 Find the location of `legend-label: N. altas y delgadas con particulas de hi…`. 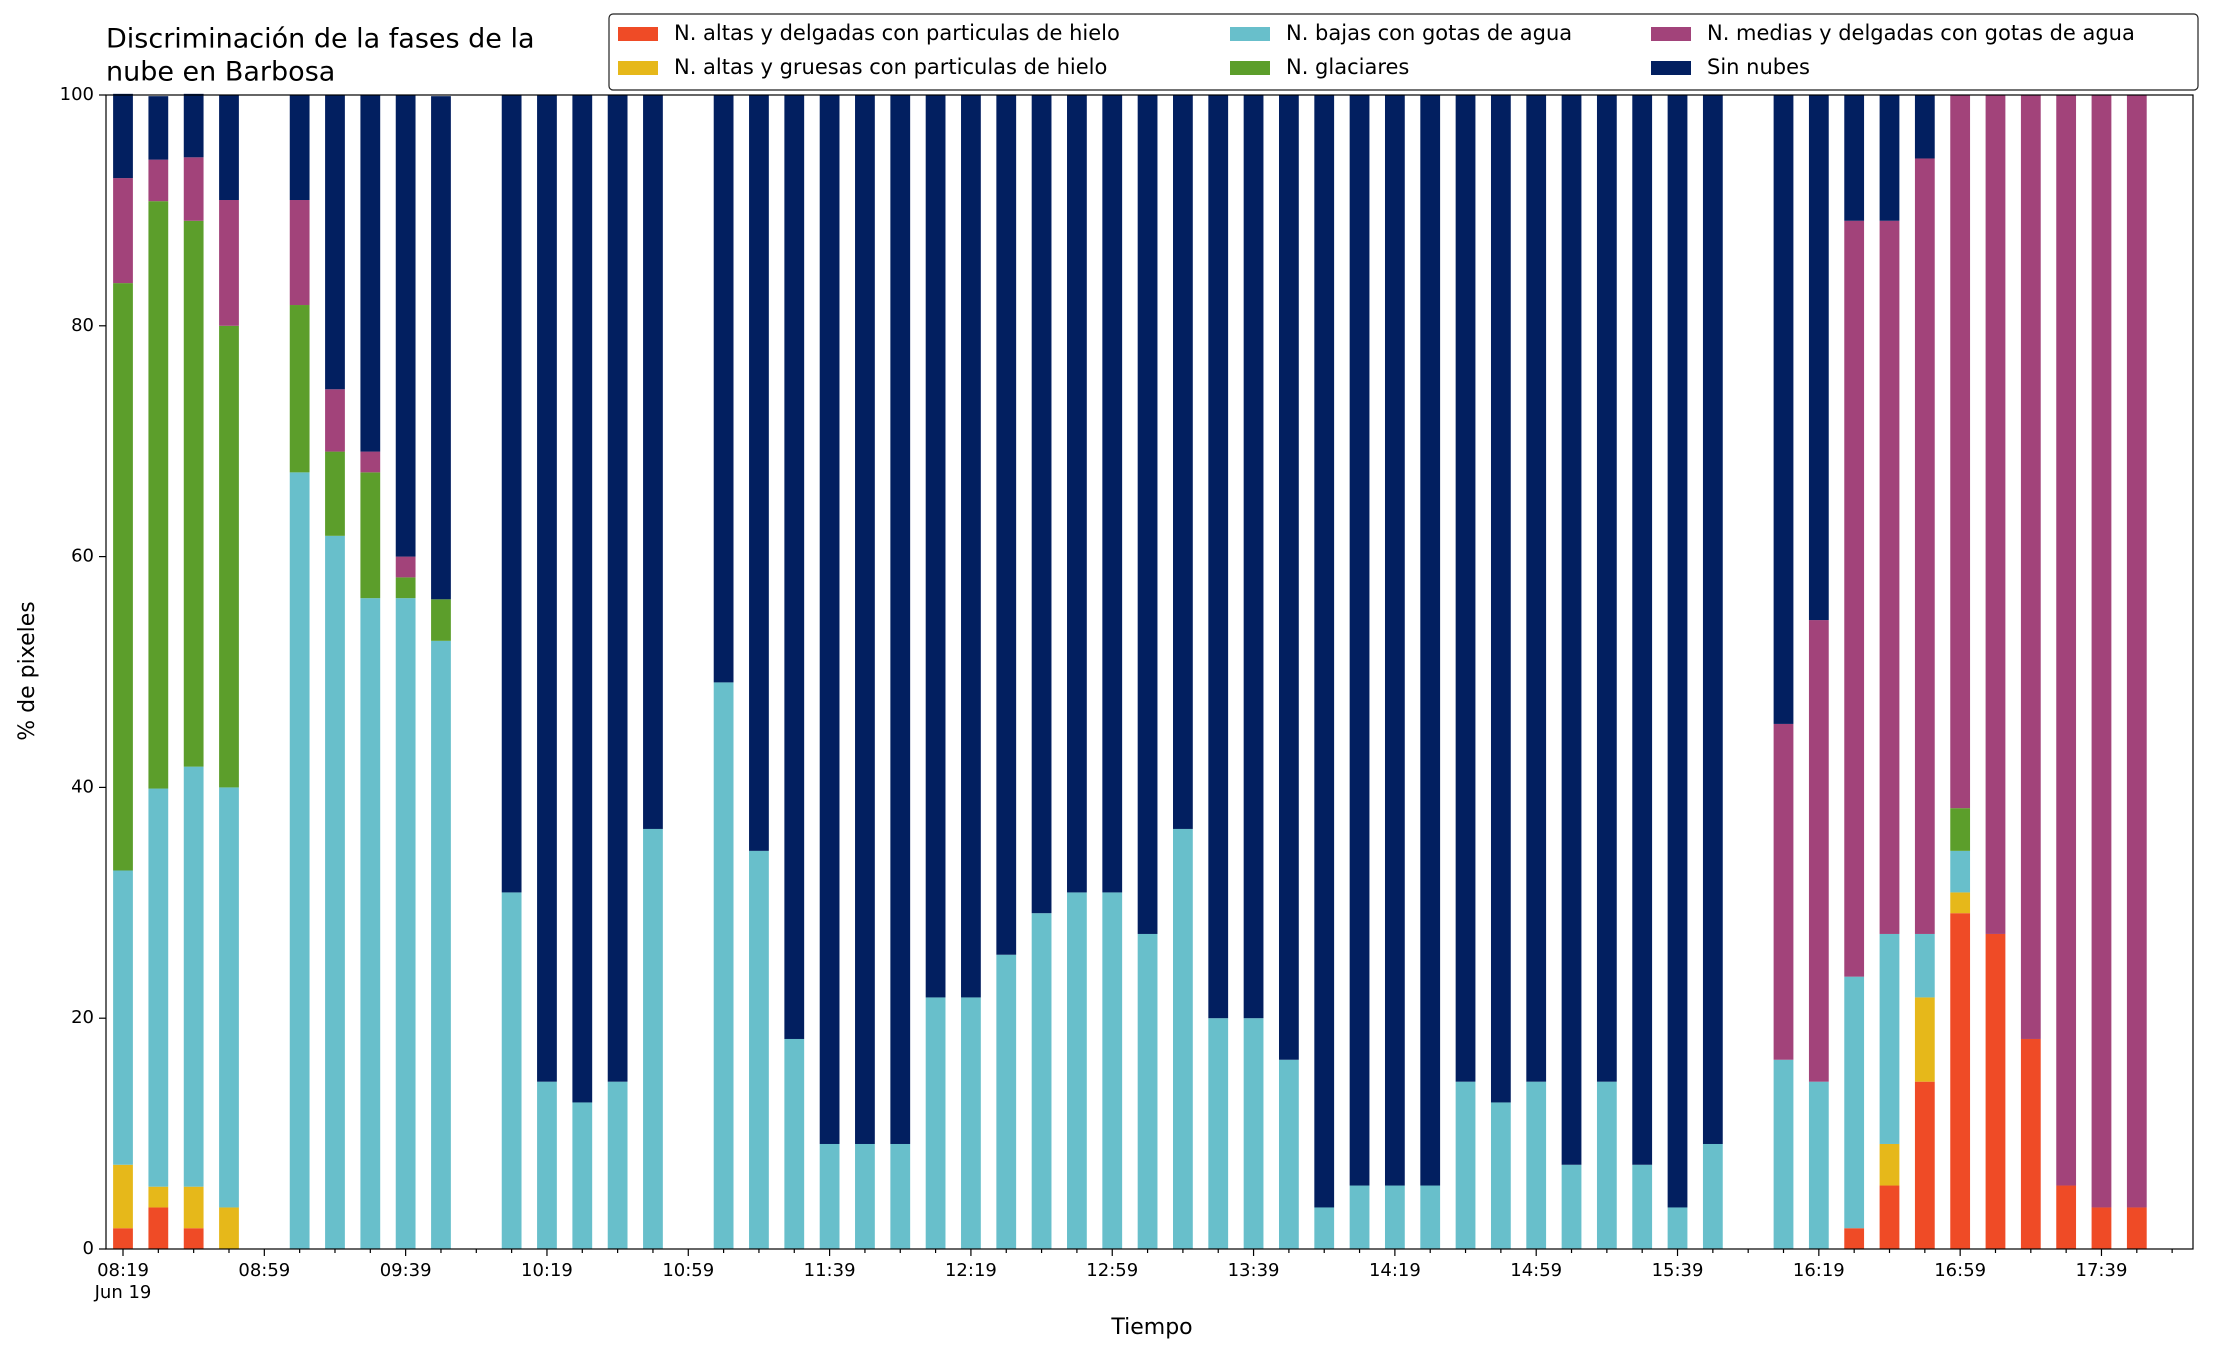

legend-label: N. altas y delgadas con particulas de hi… is located at coordinates (897, 33).